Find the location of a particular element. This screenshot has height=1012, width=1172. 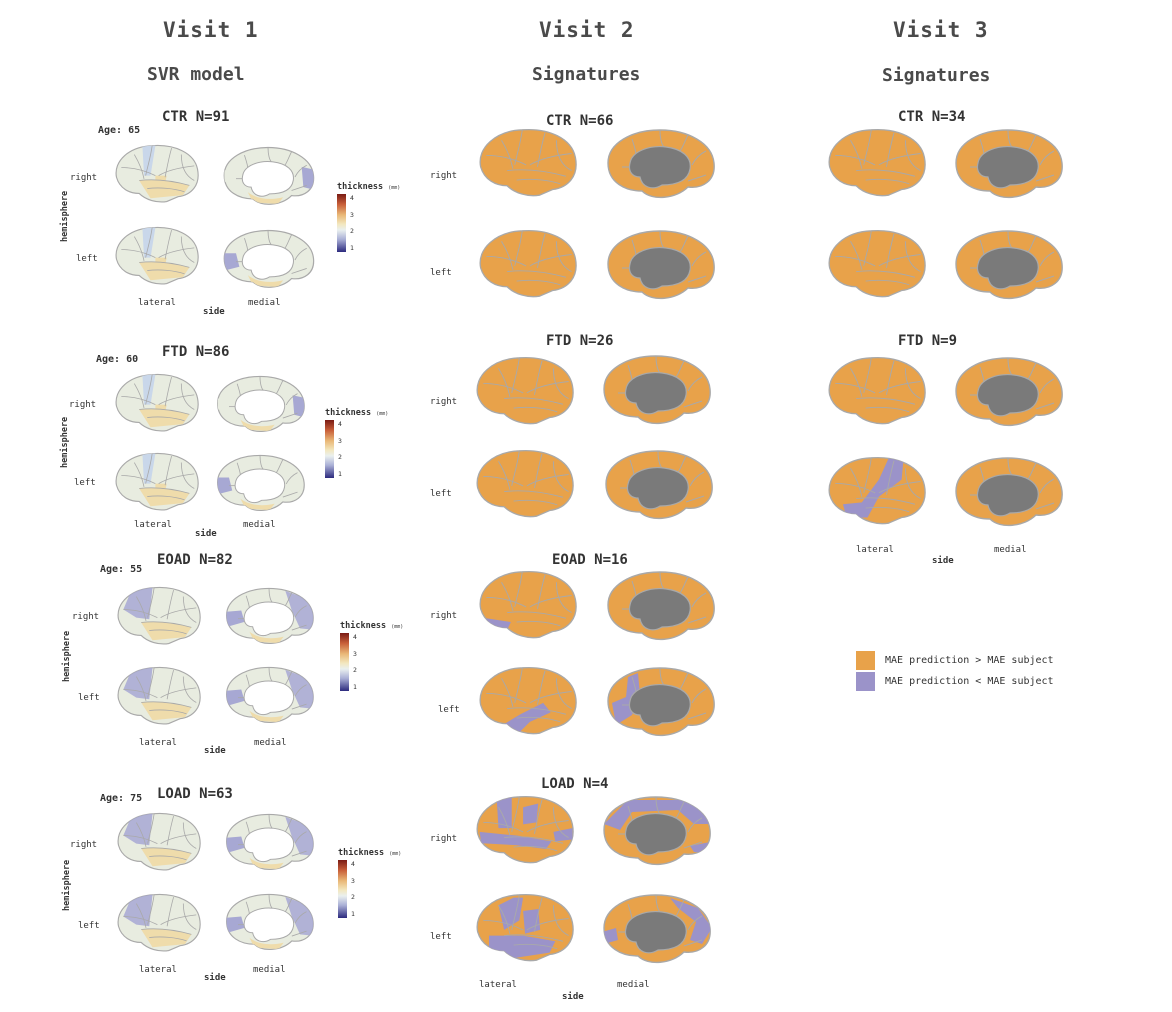

svr-load-colorbar: thickness (mm) 4 3 2 1 is located at coordinates (369, 883).